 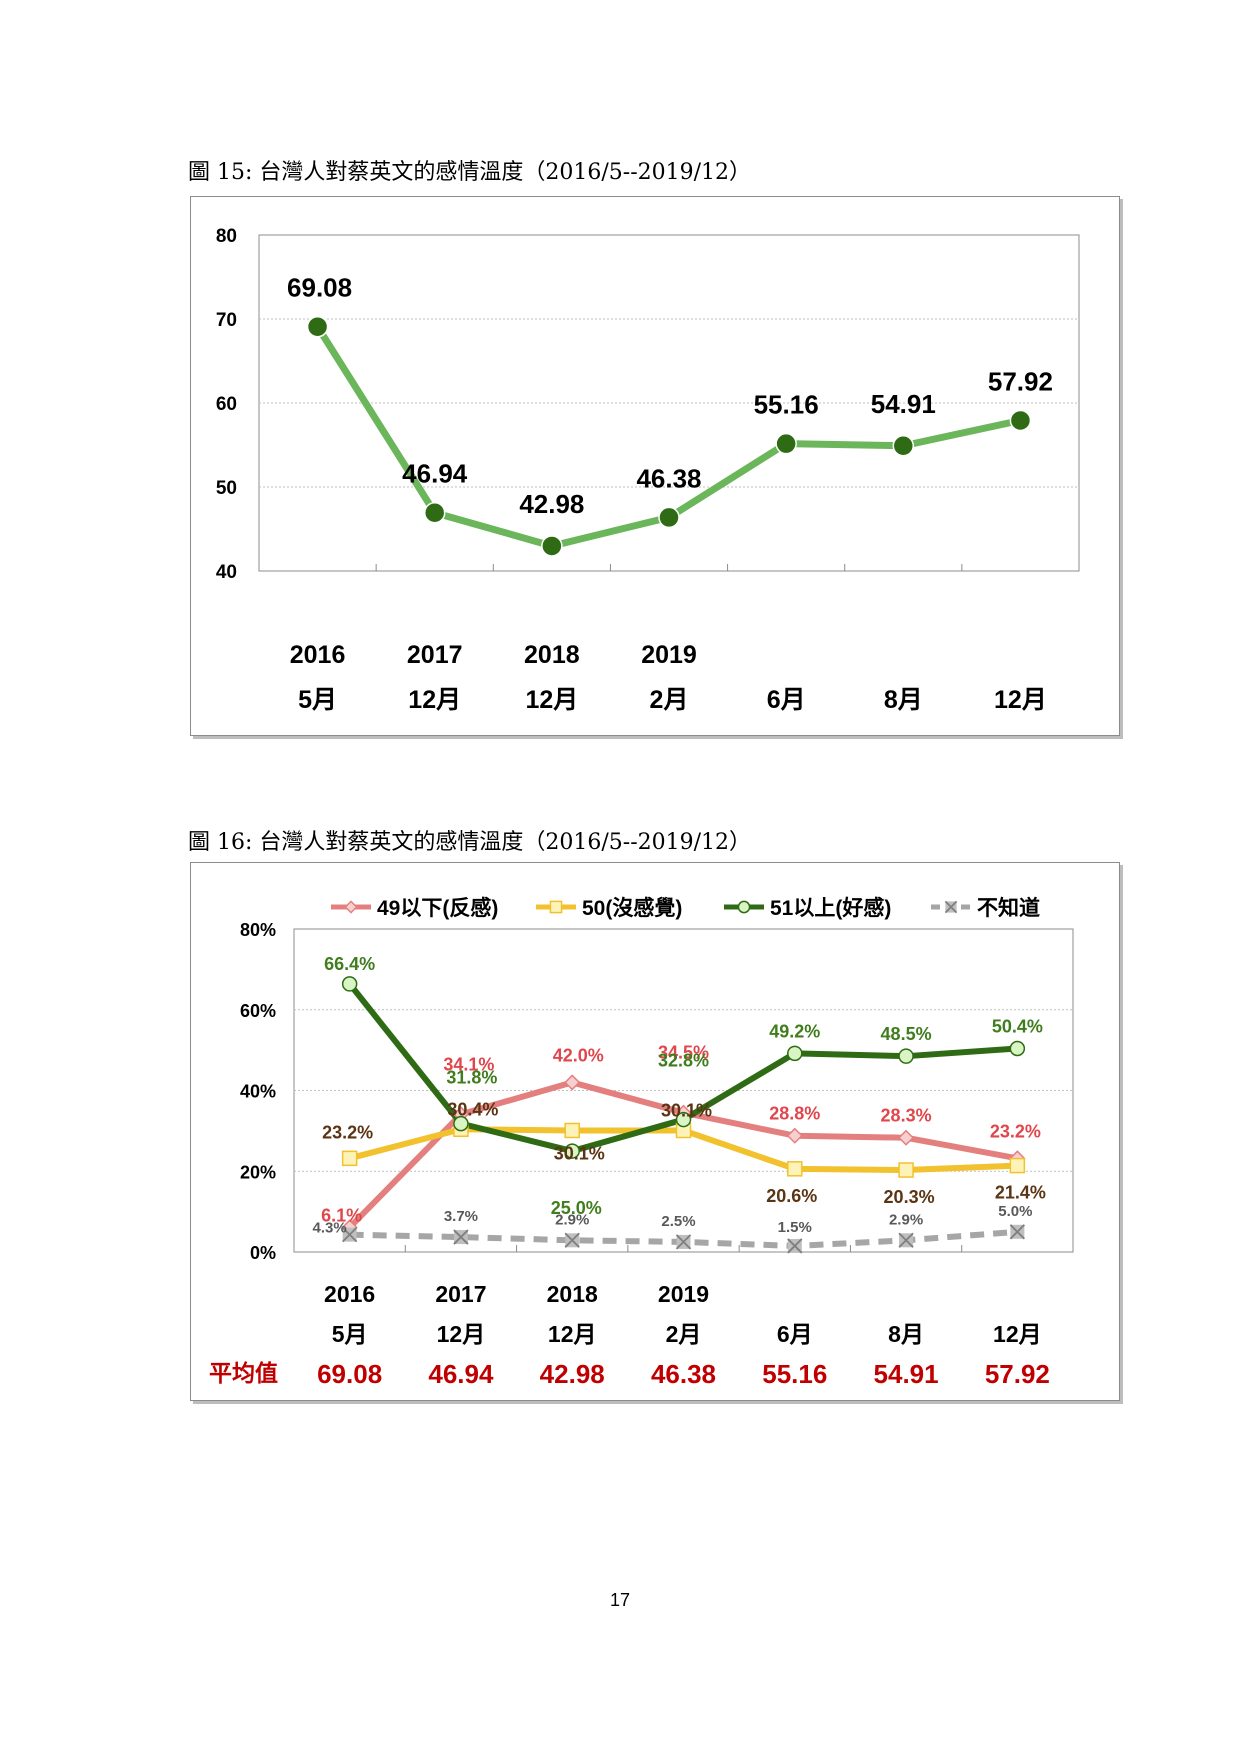 What do you see at coordinates (830, 908) in the screenshot?
I see `legend-label: 51以上(好感)` at bounding box center [830, 908].